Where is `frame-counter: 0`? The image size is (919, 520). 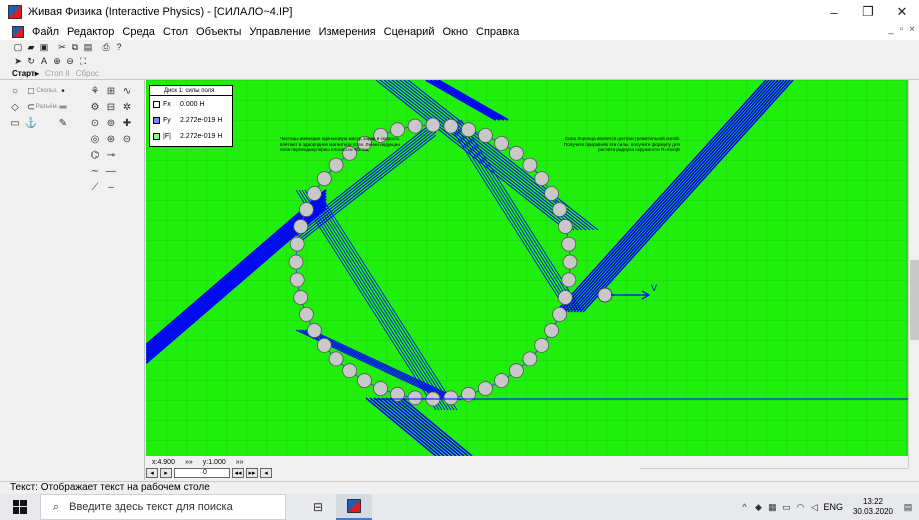
frame-counter: 0 is located at coordinates (202, 473).